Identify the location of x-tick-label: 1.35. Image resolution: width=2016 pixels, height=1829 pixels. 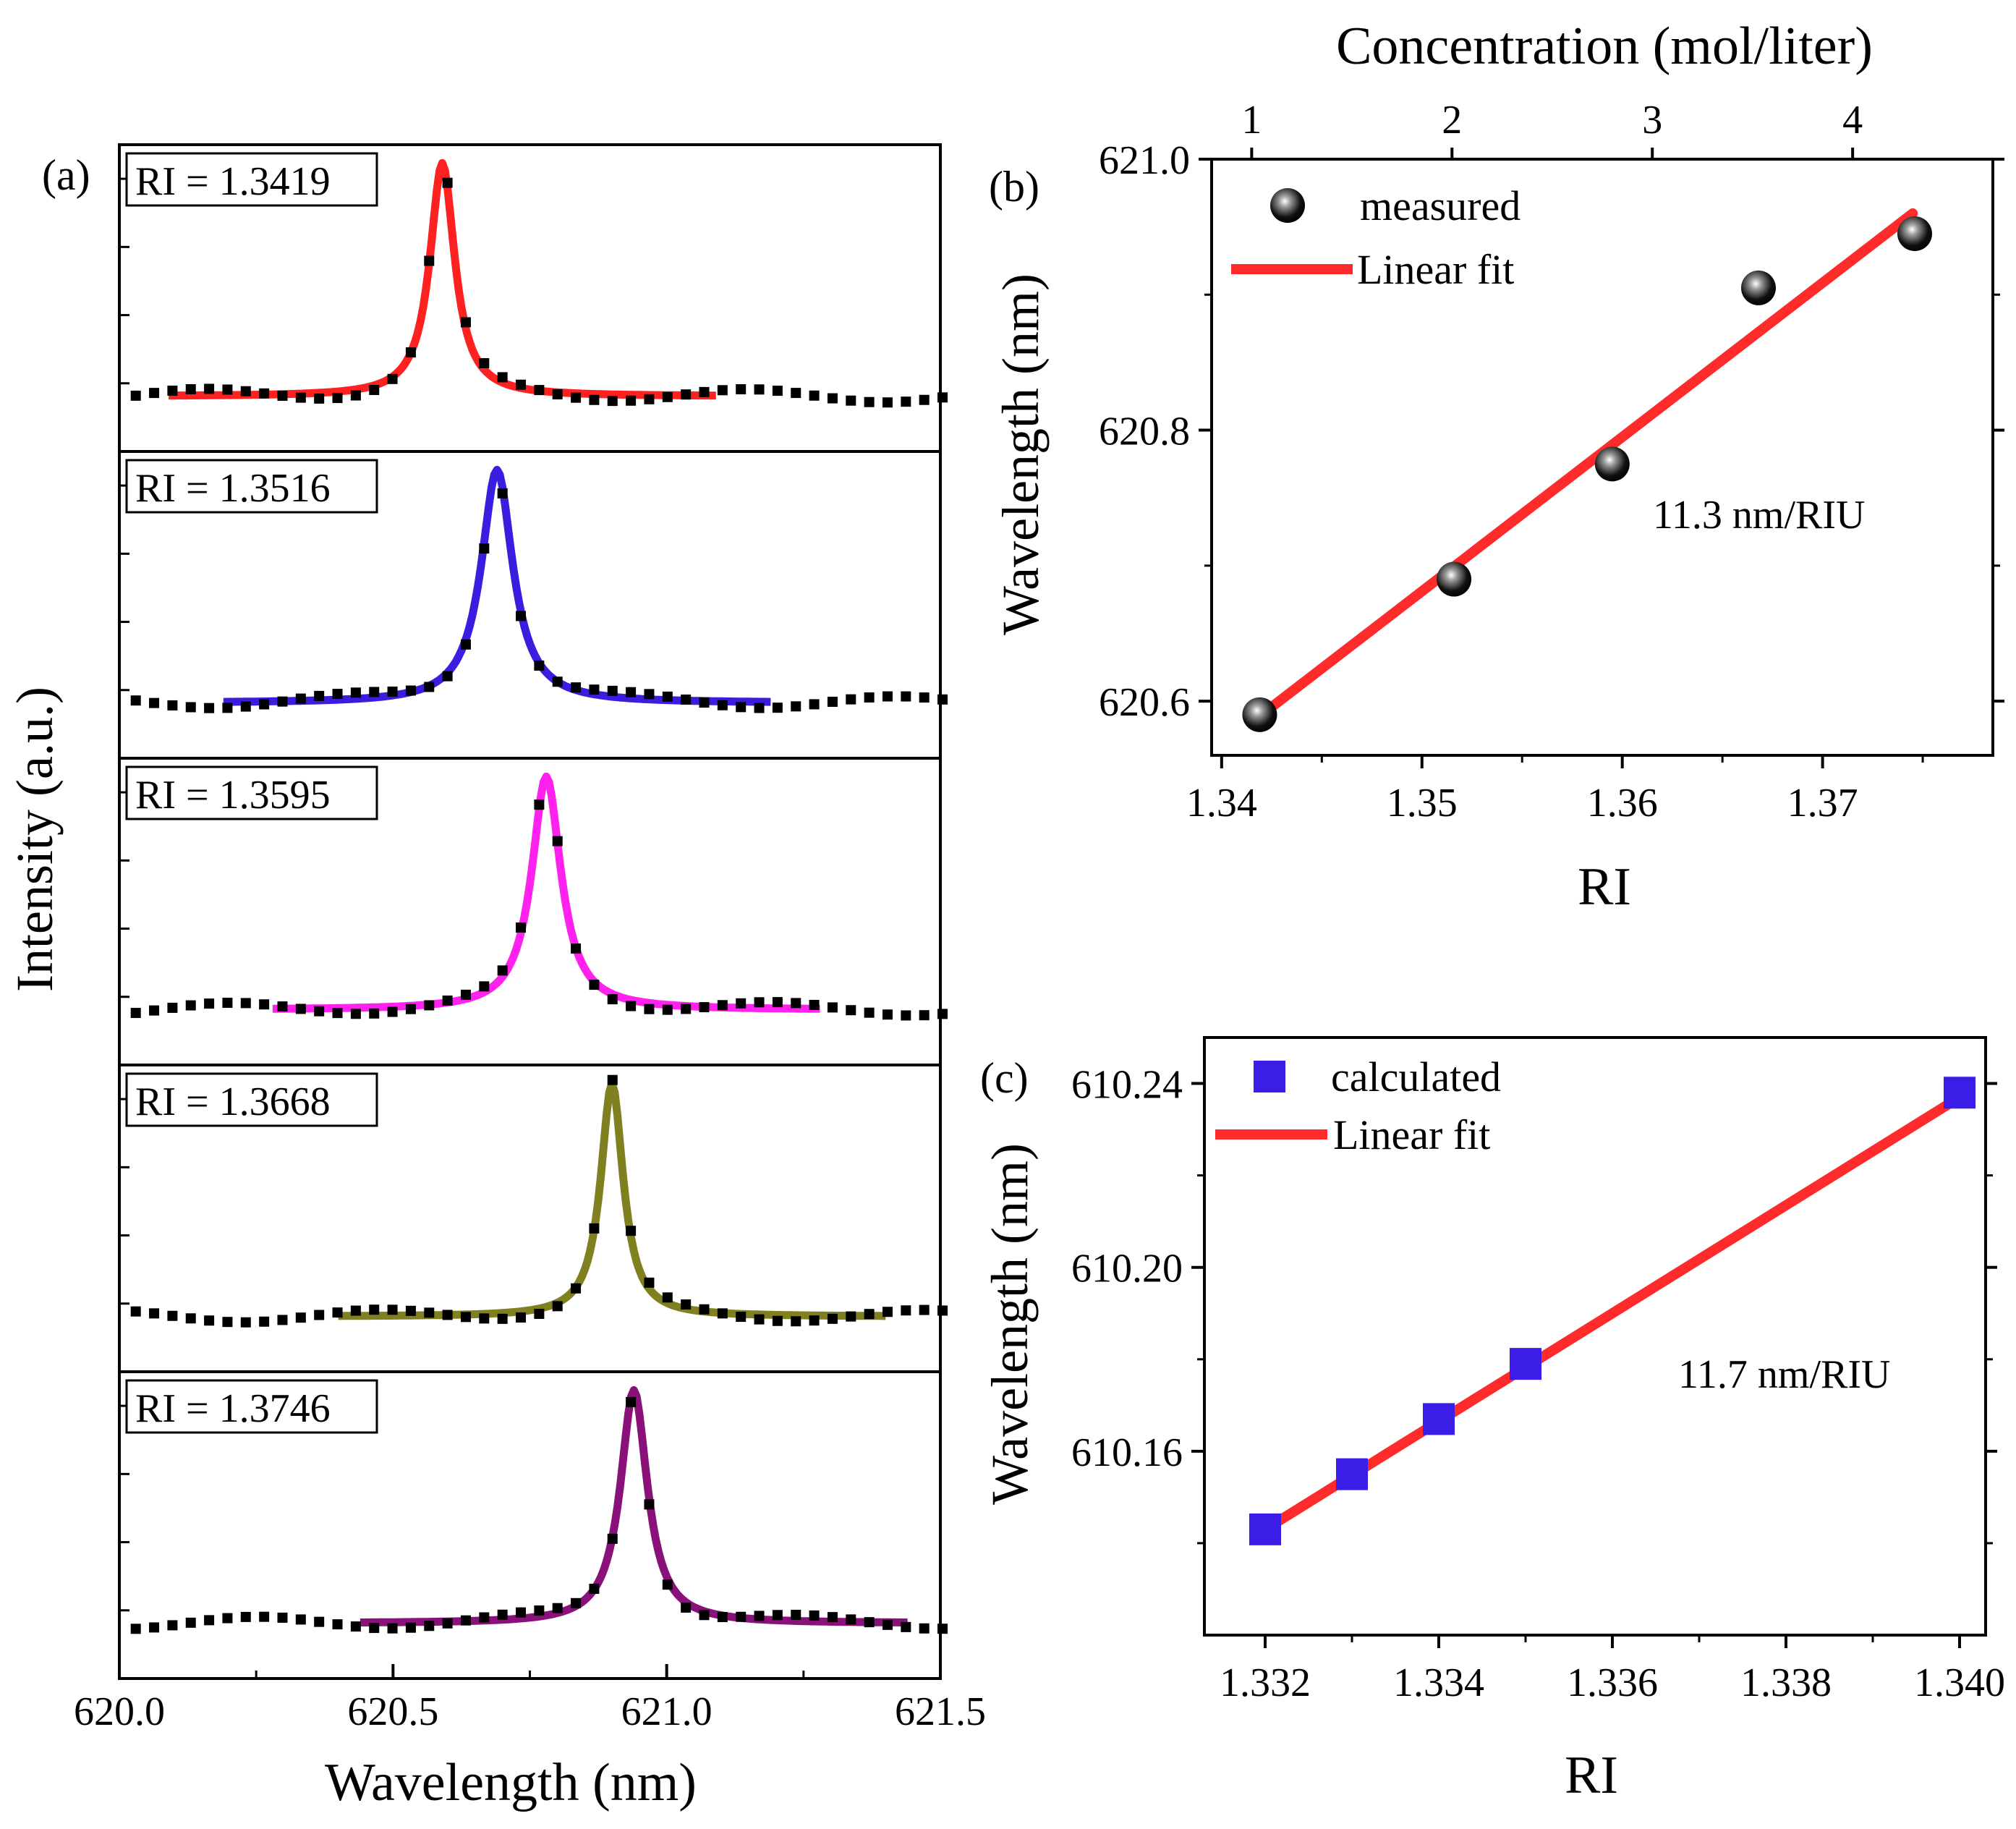
(1423, 804).